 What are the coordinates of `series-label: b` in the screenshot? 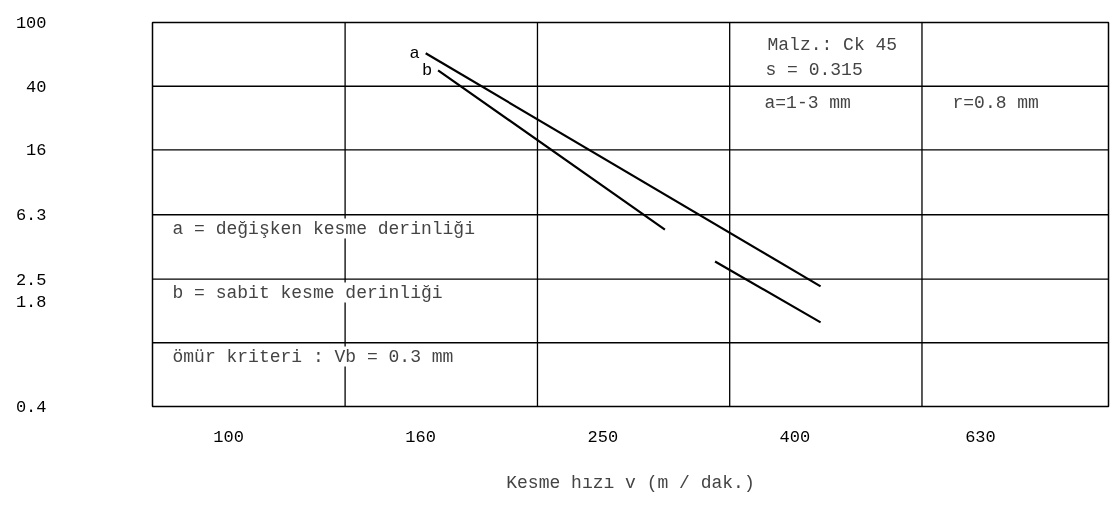 It's located at (427, 70).